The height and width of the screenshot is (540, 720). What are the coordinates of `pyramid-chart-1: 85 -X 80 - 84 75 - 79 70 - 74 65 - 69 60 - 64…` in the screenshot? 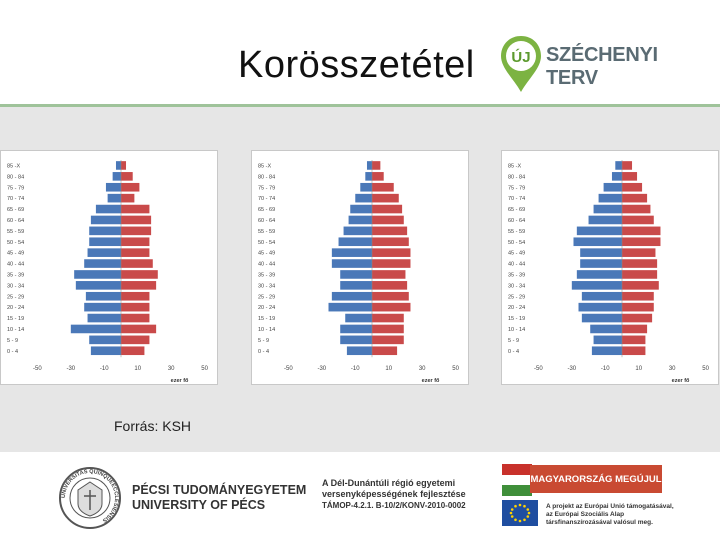 It's located at (109, 267).